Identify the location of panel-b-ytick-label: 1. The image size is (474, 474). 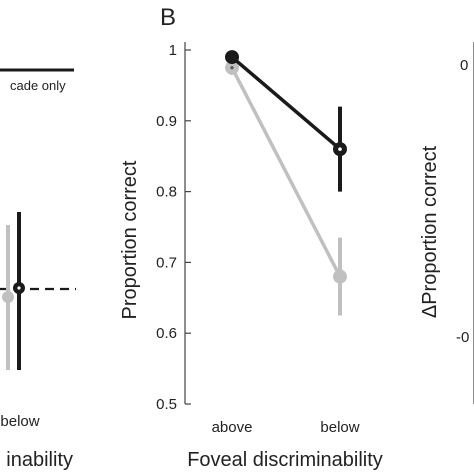
(173, 50).